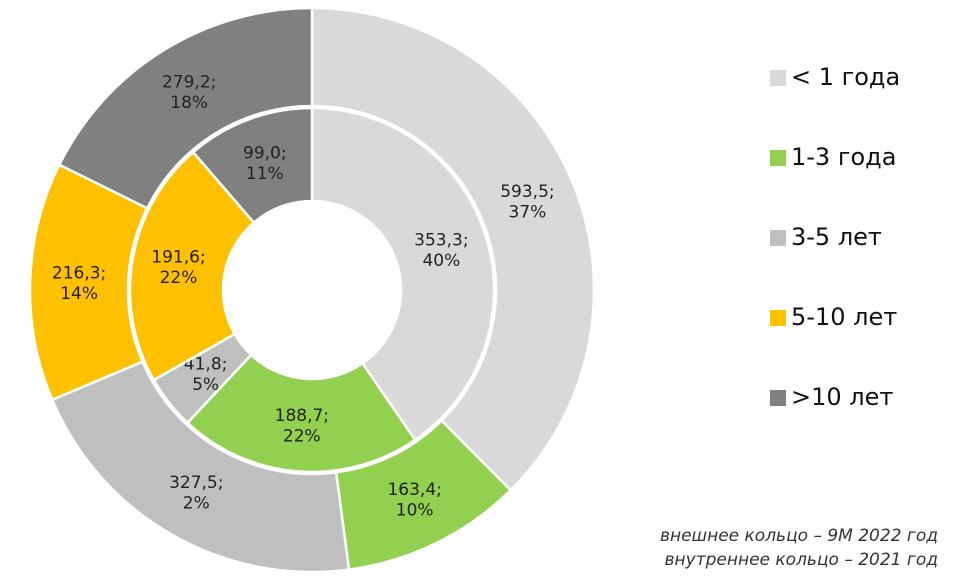 This screenshot has width=964, height=584. I want to click on data-label: 593,5; 37%, so click(527, 202).